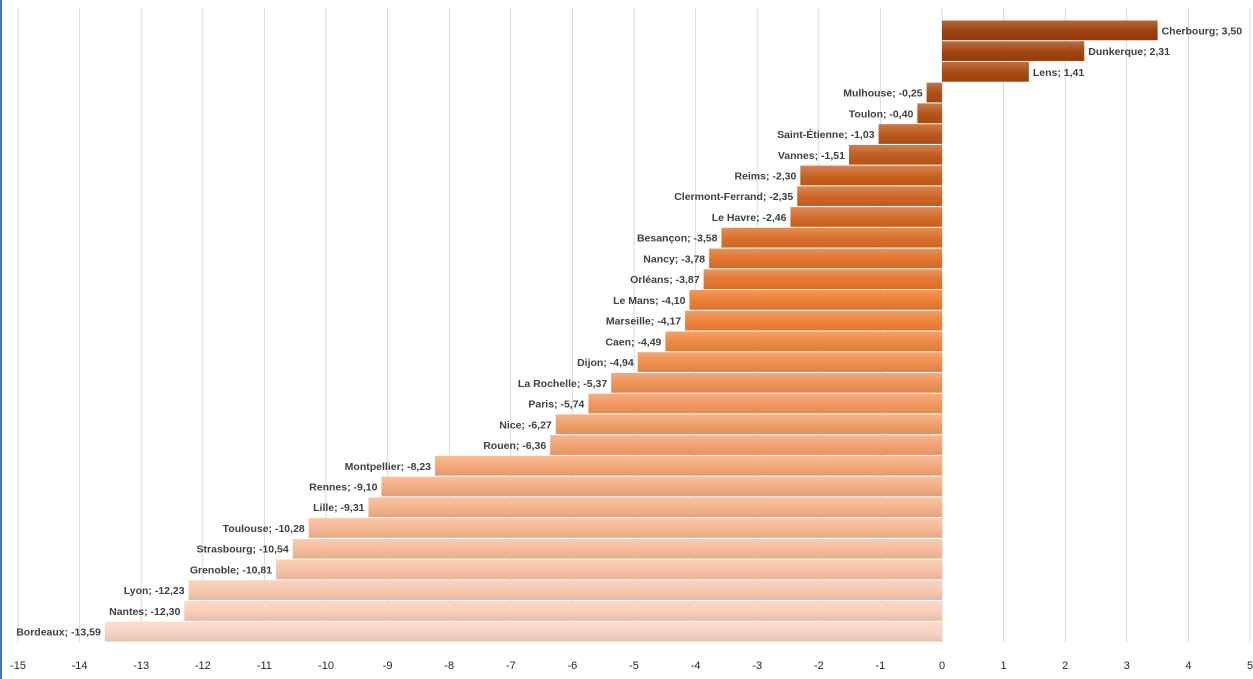 The width and height of the screenshot is (1253, 679). What do you see at coordinates (776, 382) in the screenshot?
I see `bar-la-rochelle` at bounding box center [776, 382].